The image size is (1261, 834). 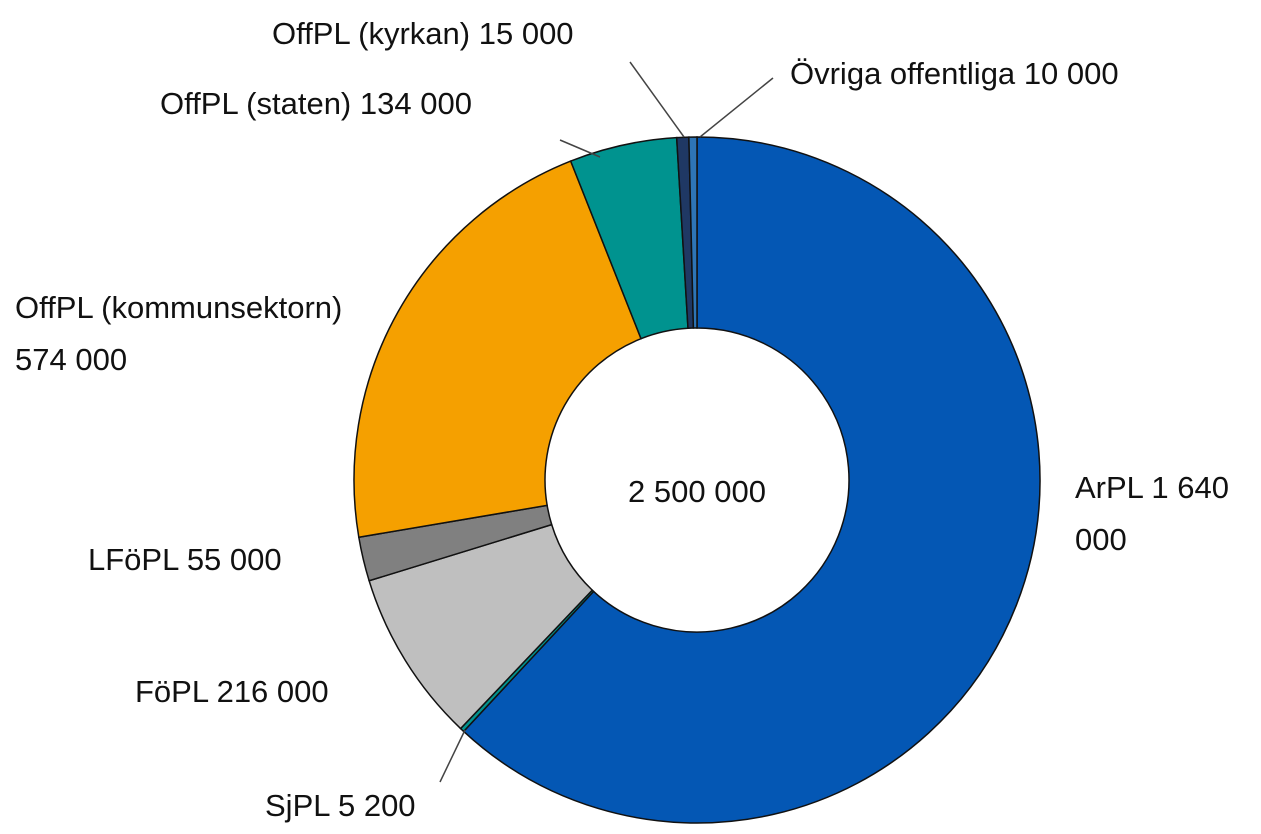 What do you see at coordinates (185, 560) in the screenshot?
I see `slice-label: LFöPL 55 000` at bounding box center [185, 560].